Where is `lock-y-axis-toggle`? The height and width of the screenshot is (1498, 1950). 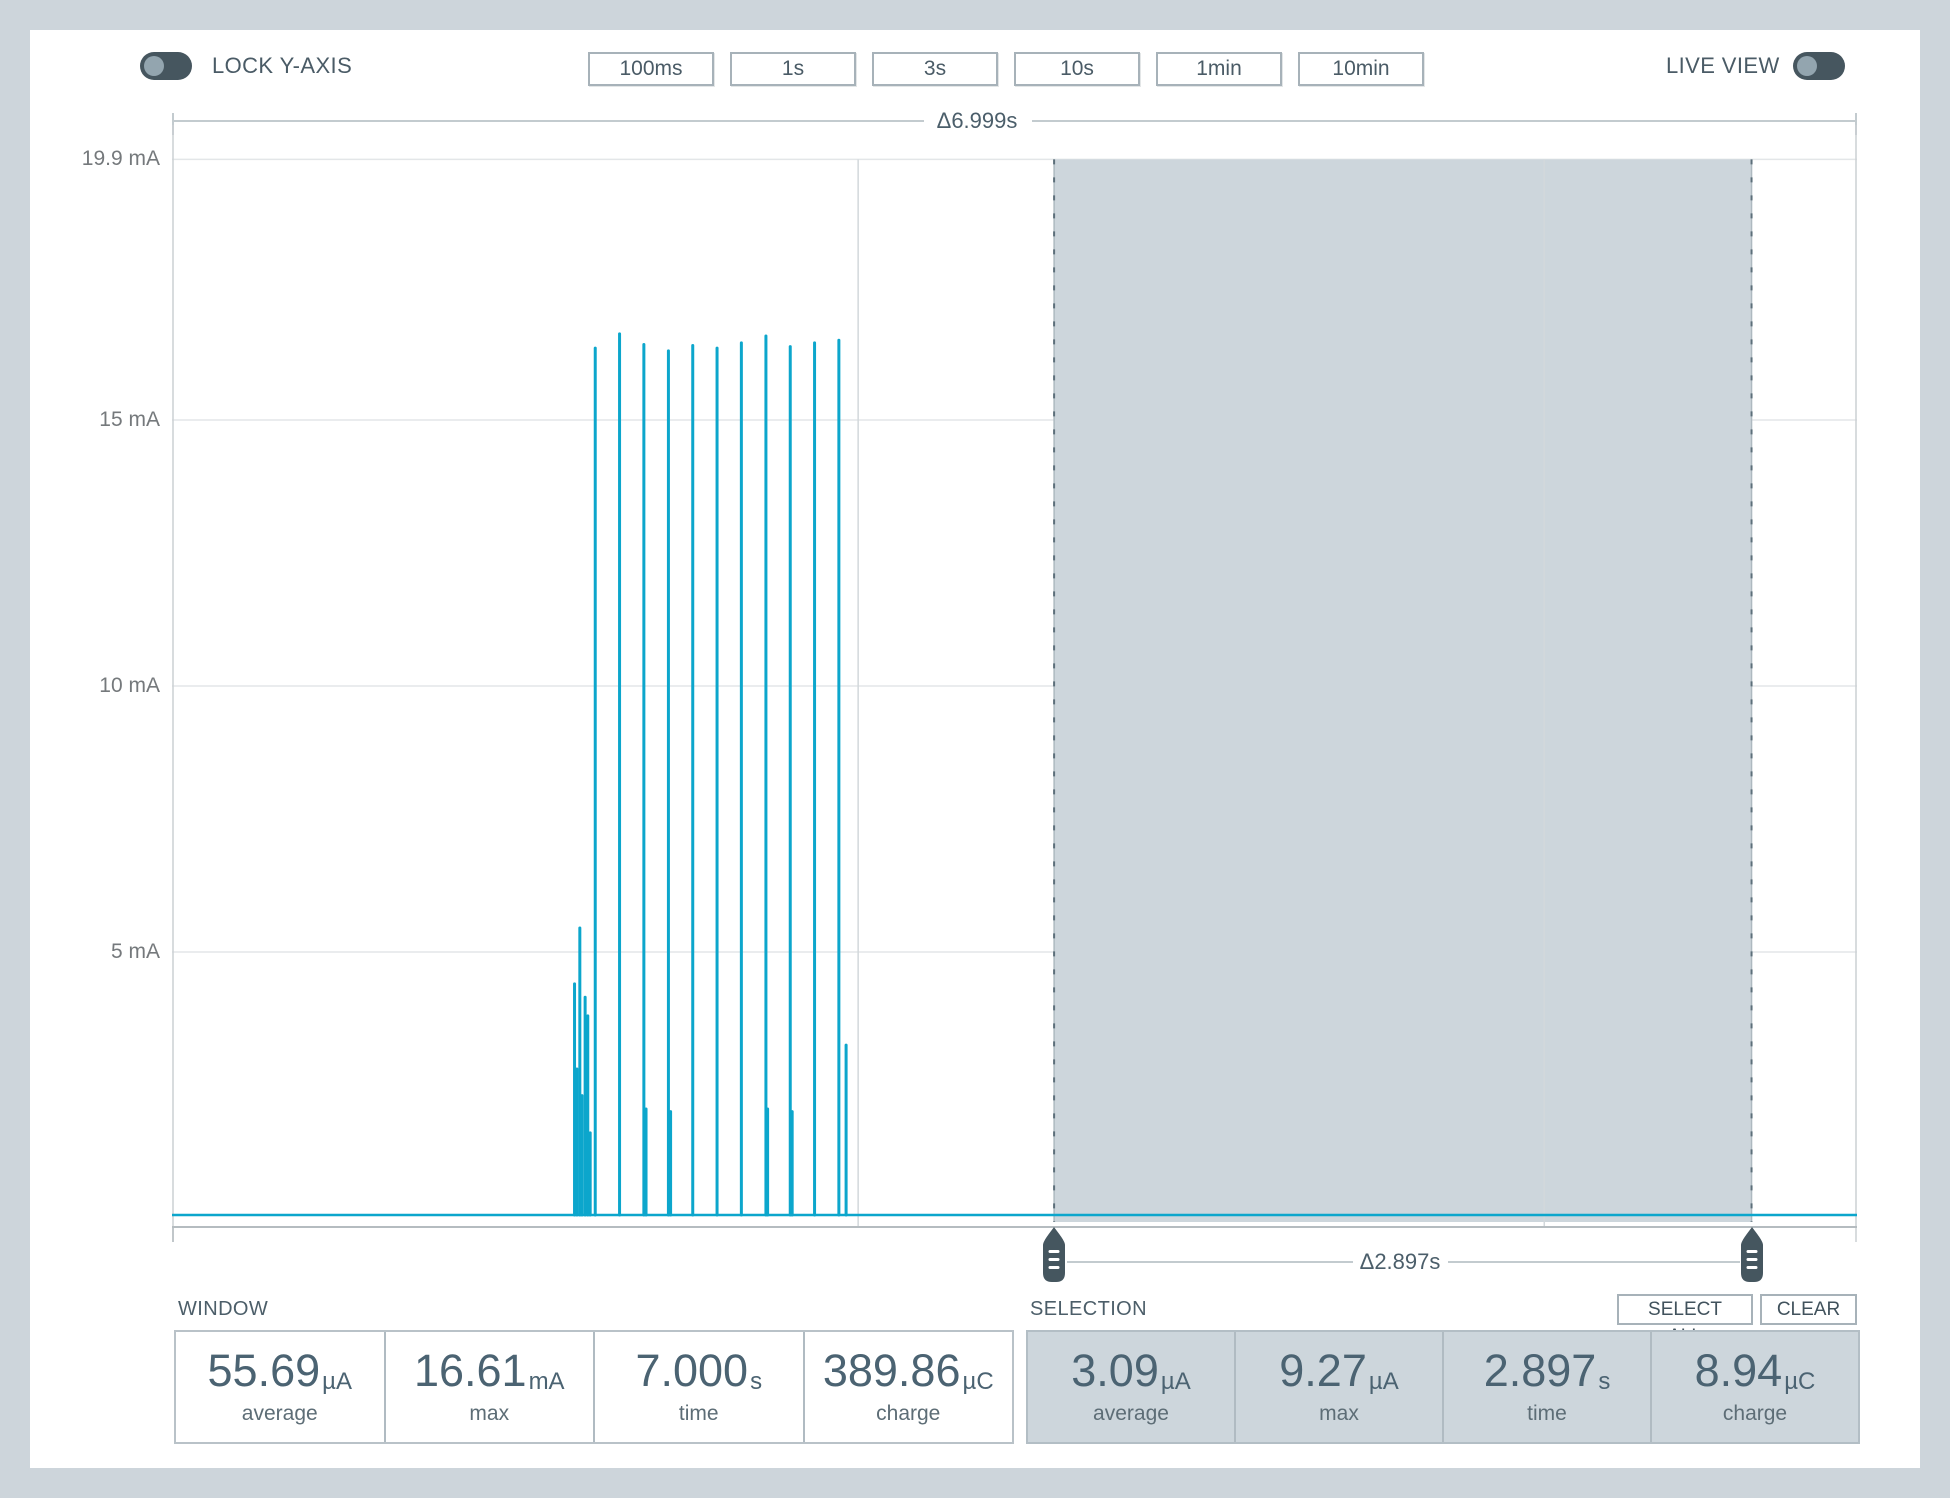
lock-y-axis-toggle is located at coordinates (166, 66).